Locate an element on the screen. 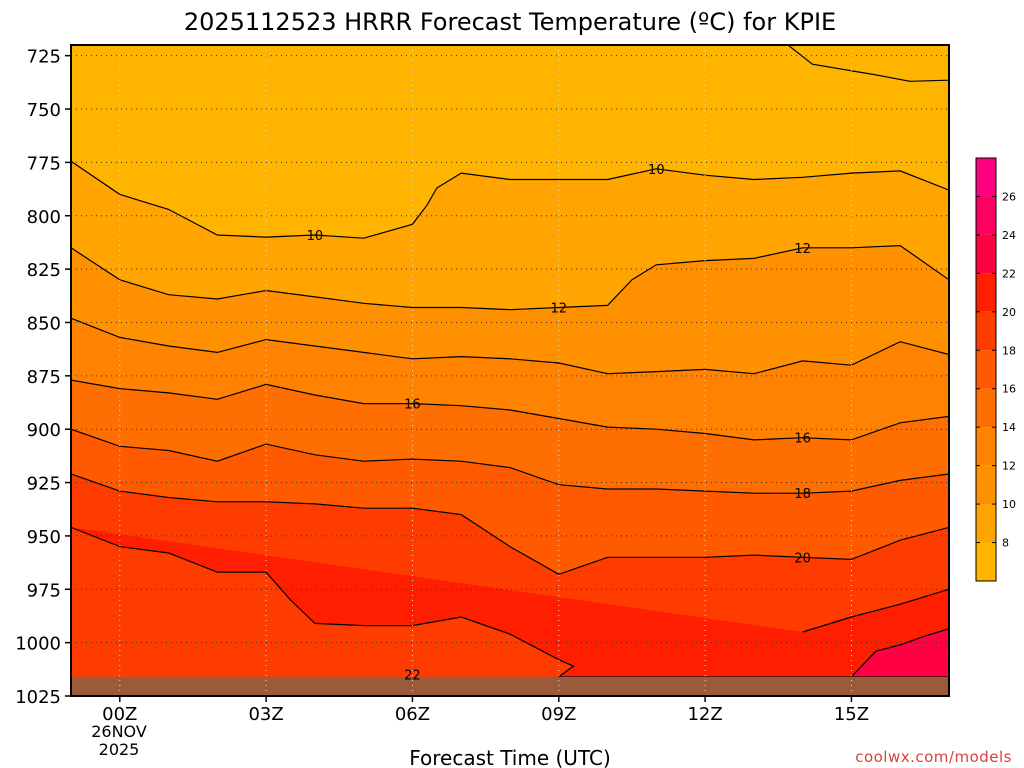 The width and height of the screenshot is (1024, 768). colorbar-tick-label: 26 is located at coordinates (1009, 196).